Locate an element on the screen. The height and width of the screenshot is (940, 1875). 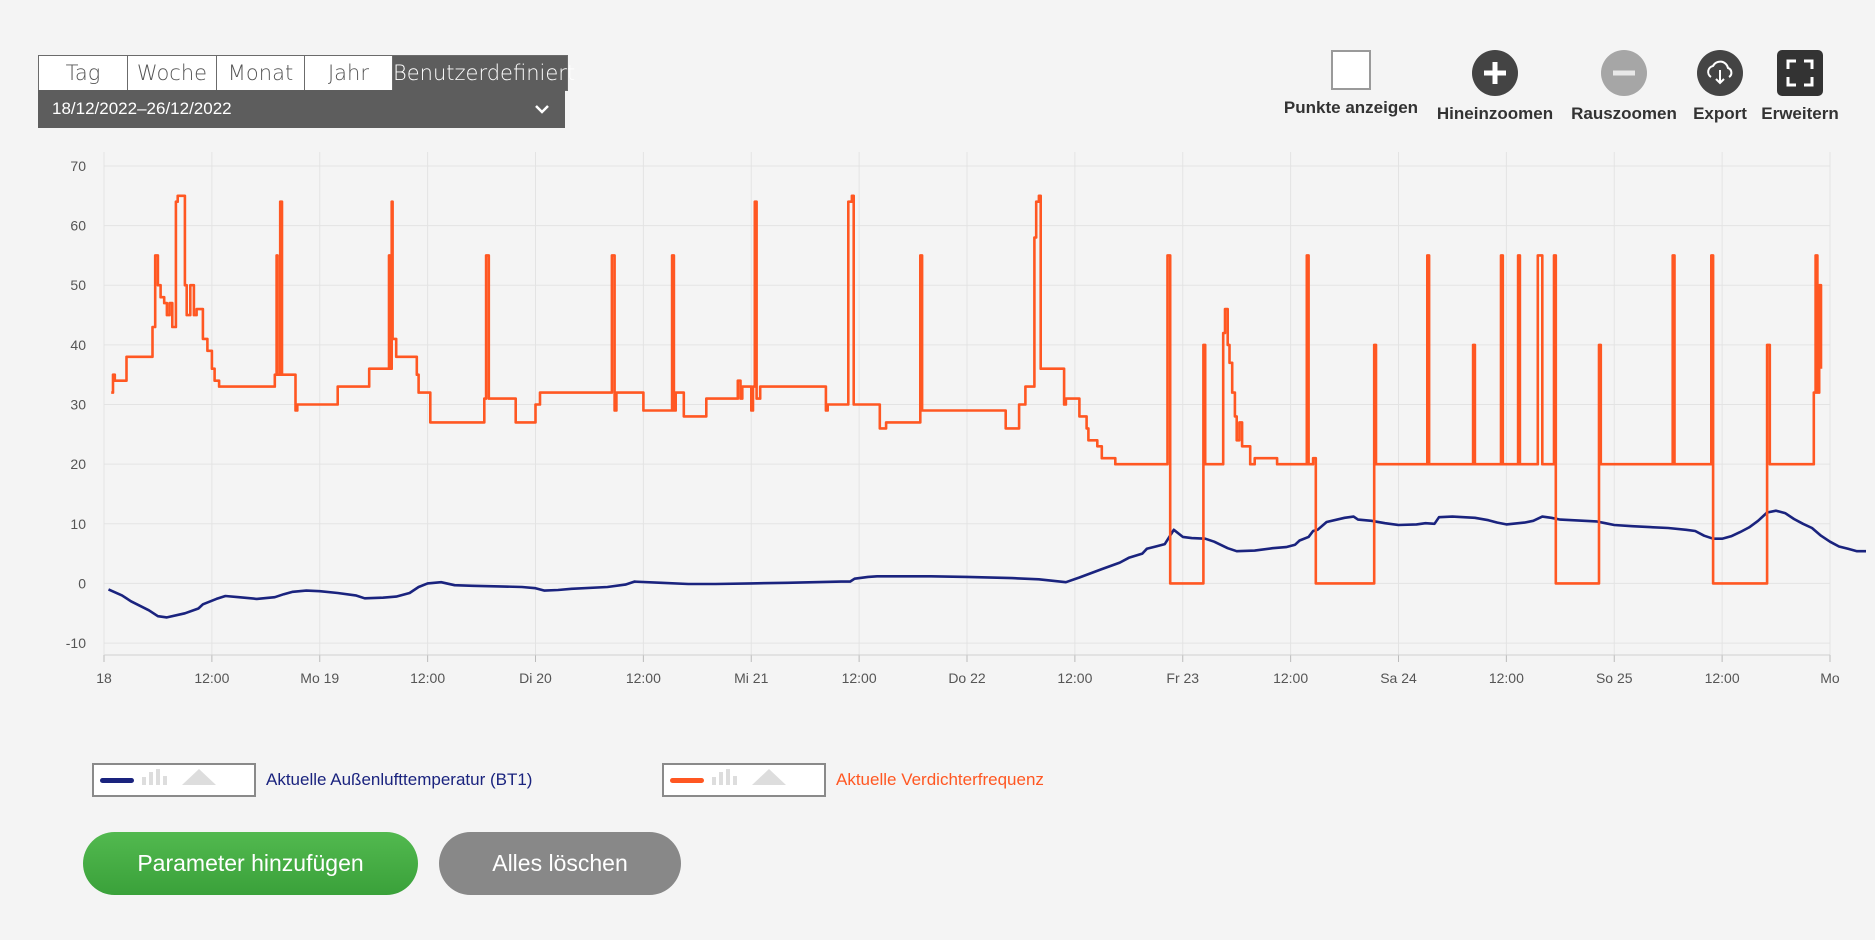
x-tick-label: Di 20 is located at coordinates (535, 678).